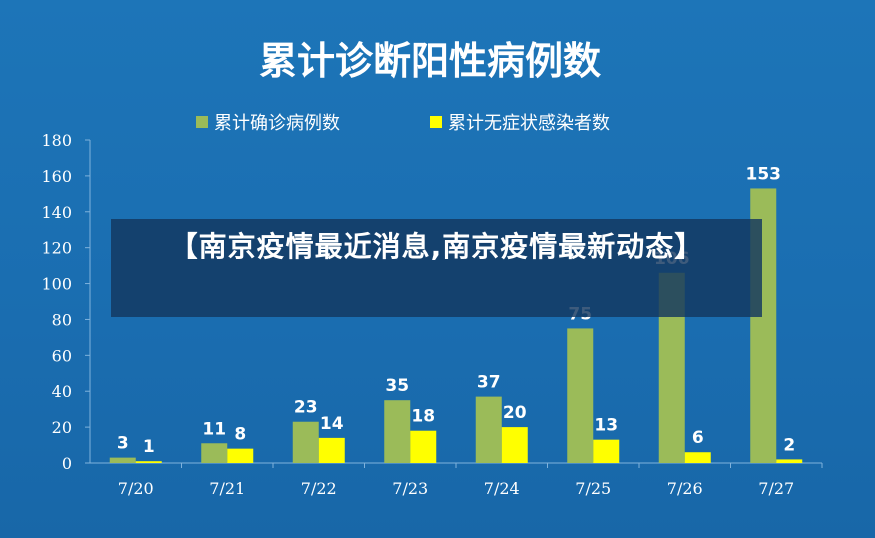 The width and height of the screenshot is (875, 538). I want to click on legend: 累计确诊病例数 累计无症状感染者数, so click(403, 123).